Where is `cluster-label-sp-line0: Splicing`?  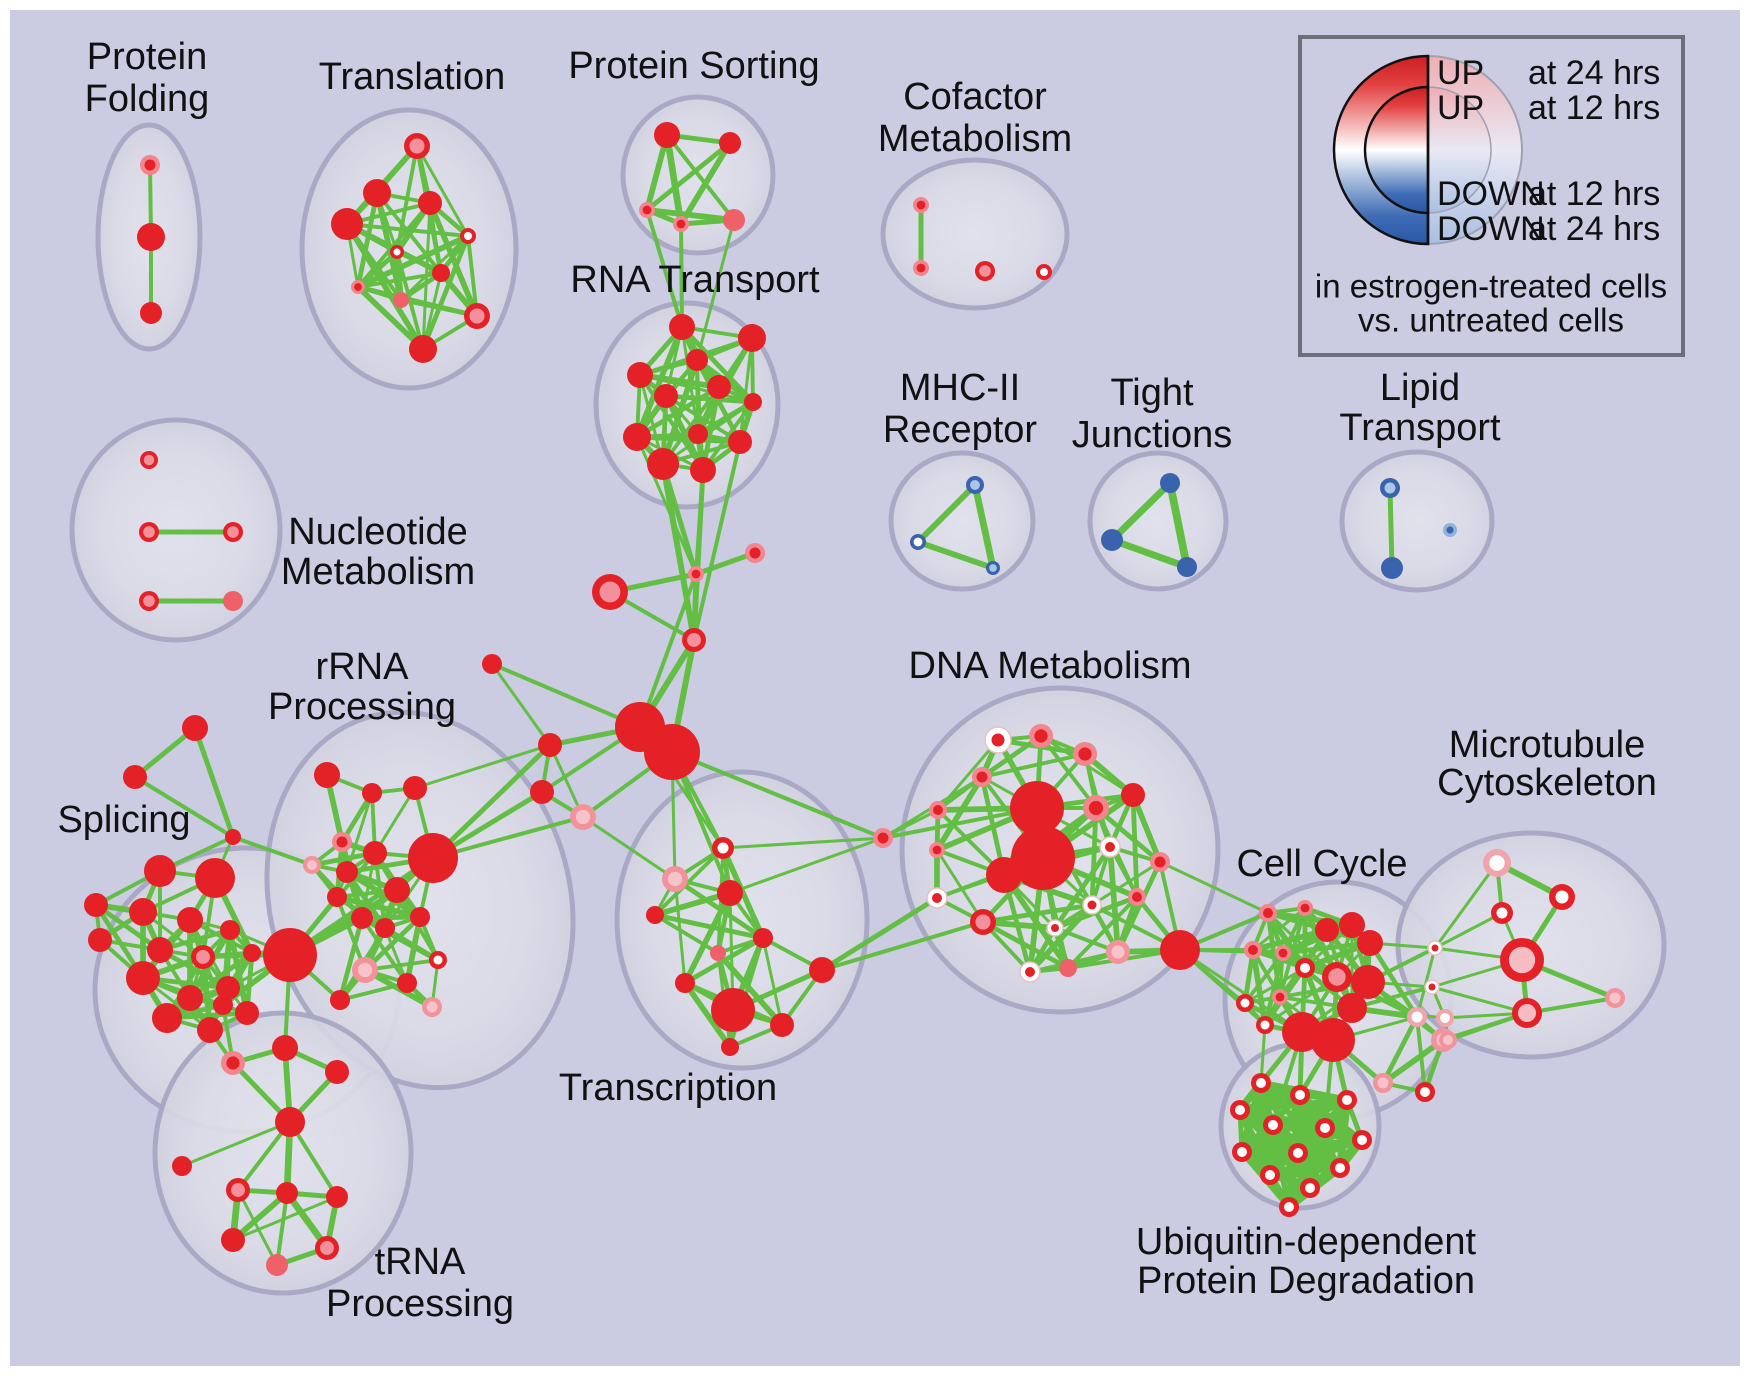 cluster-label-sp-line0: Splicing is located at coordinates (123, 820).